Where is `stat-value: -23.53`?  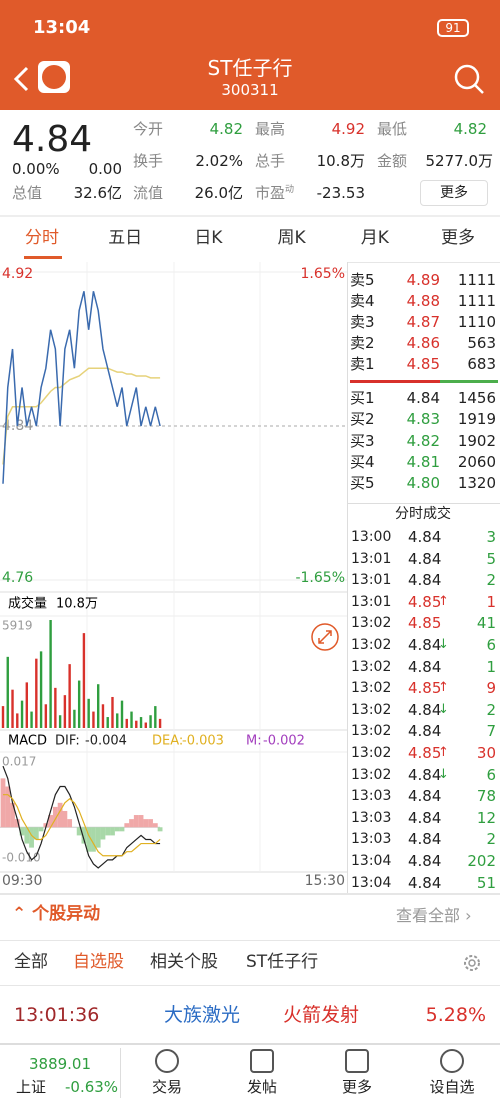 stat-value: -23.53 is located at coordinates (340, 193).